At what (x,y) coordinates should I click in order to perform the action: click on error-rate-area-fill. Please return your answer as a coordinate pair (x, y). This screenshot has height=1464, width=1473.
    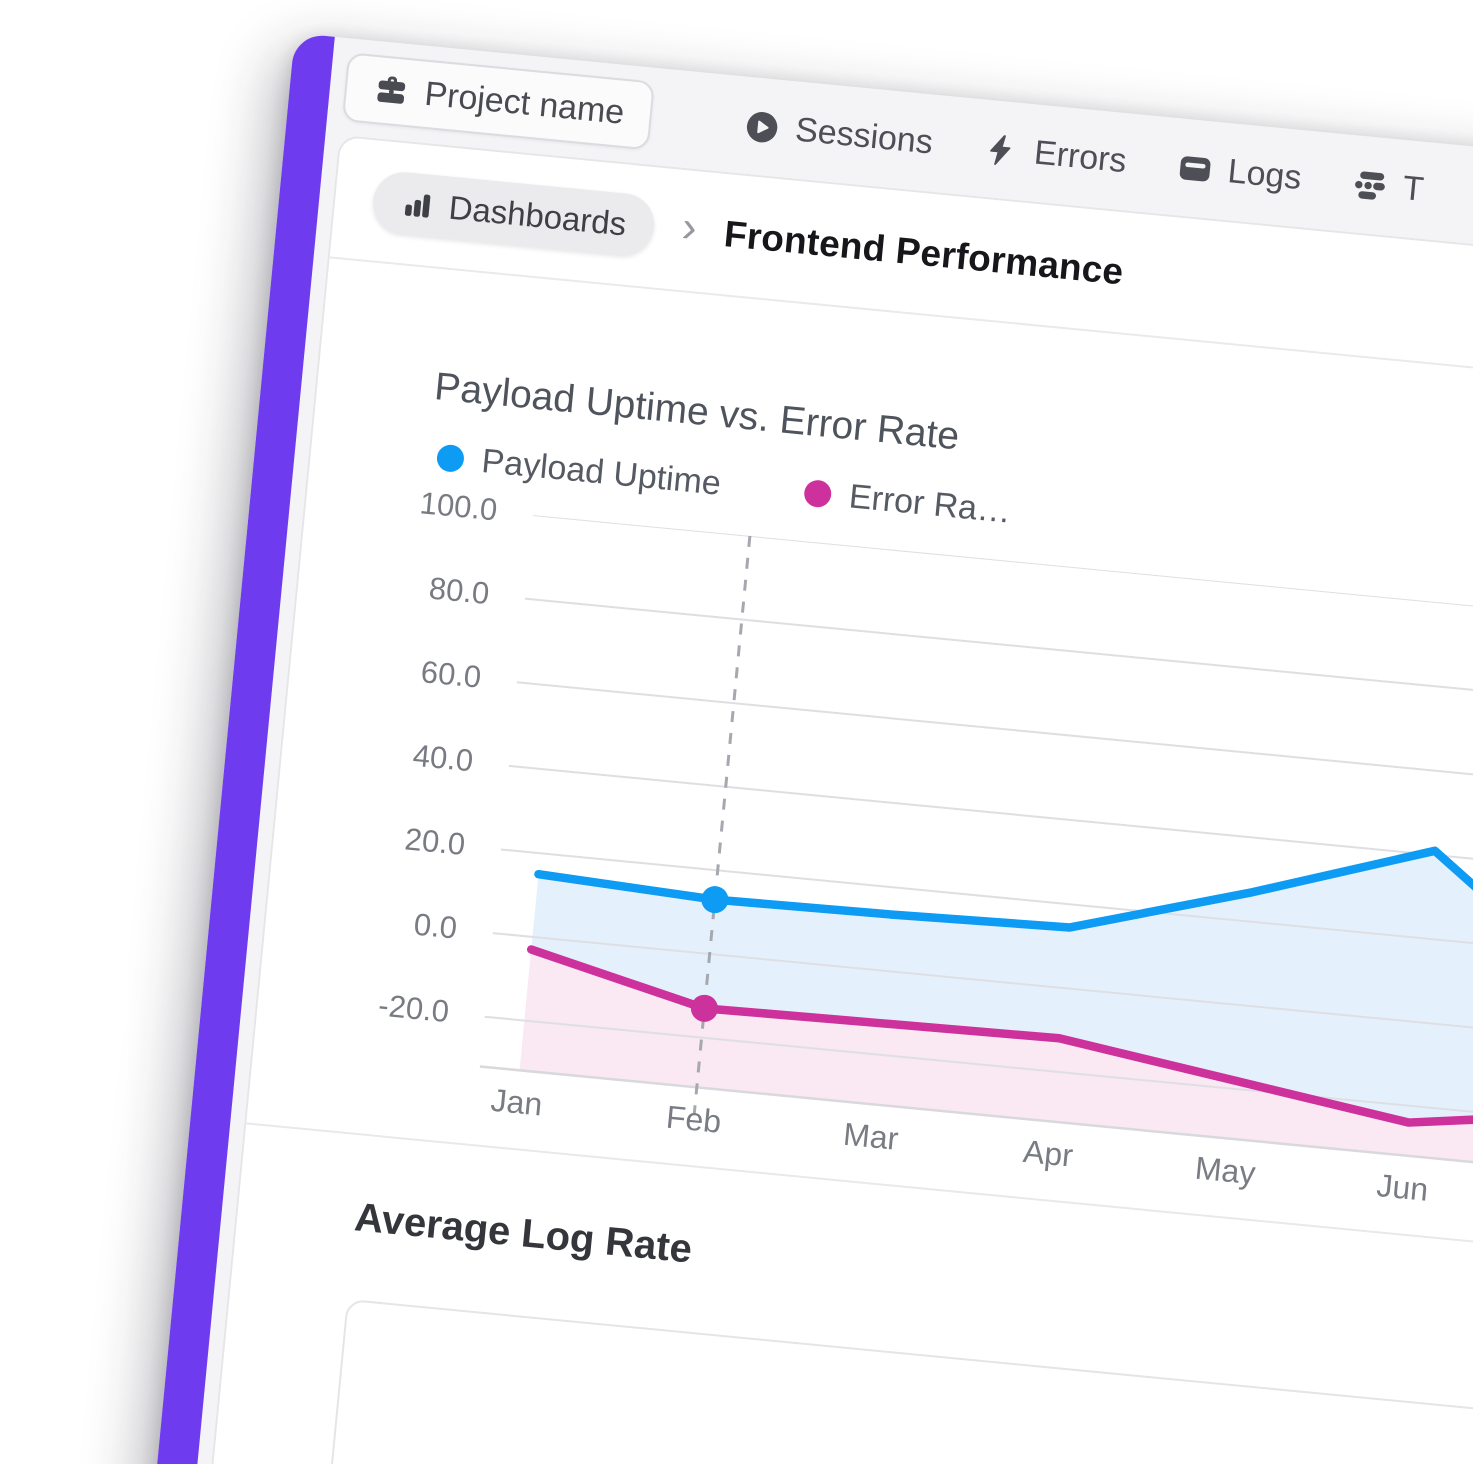
    Looking at the image, I should click on (996, 1061).